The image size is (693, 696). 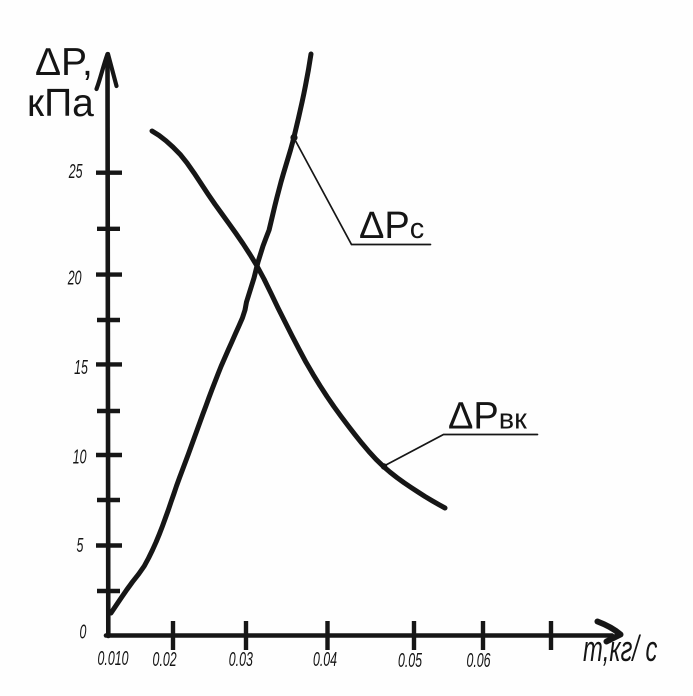 What do you see at coordinates (81, 367) in the screenshot?
I see `svg-text: 15` at bounding box center [81, 367].